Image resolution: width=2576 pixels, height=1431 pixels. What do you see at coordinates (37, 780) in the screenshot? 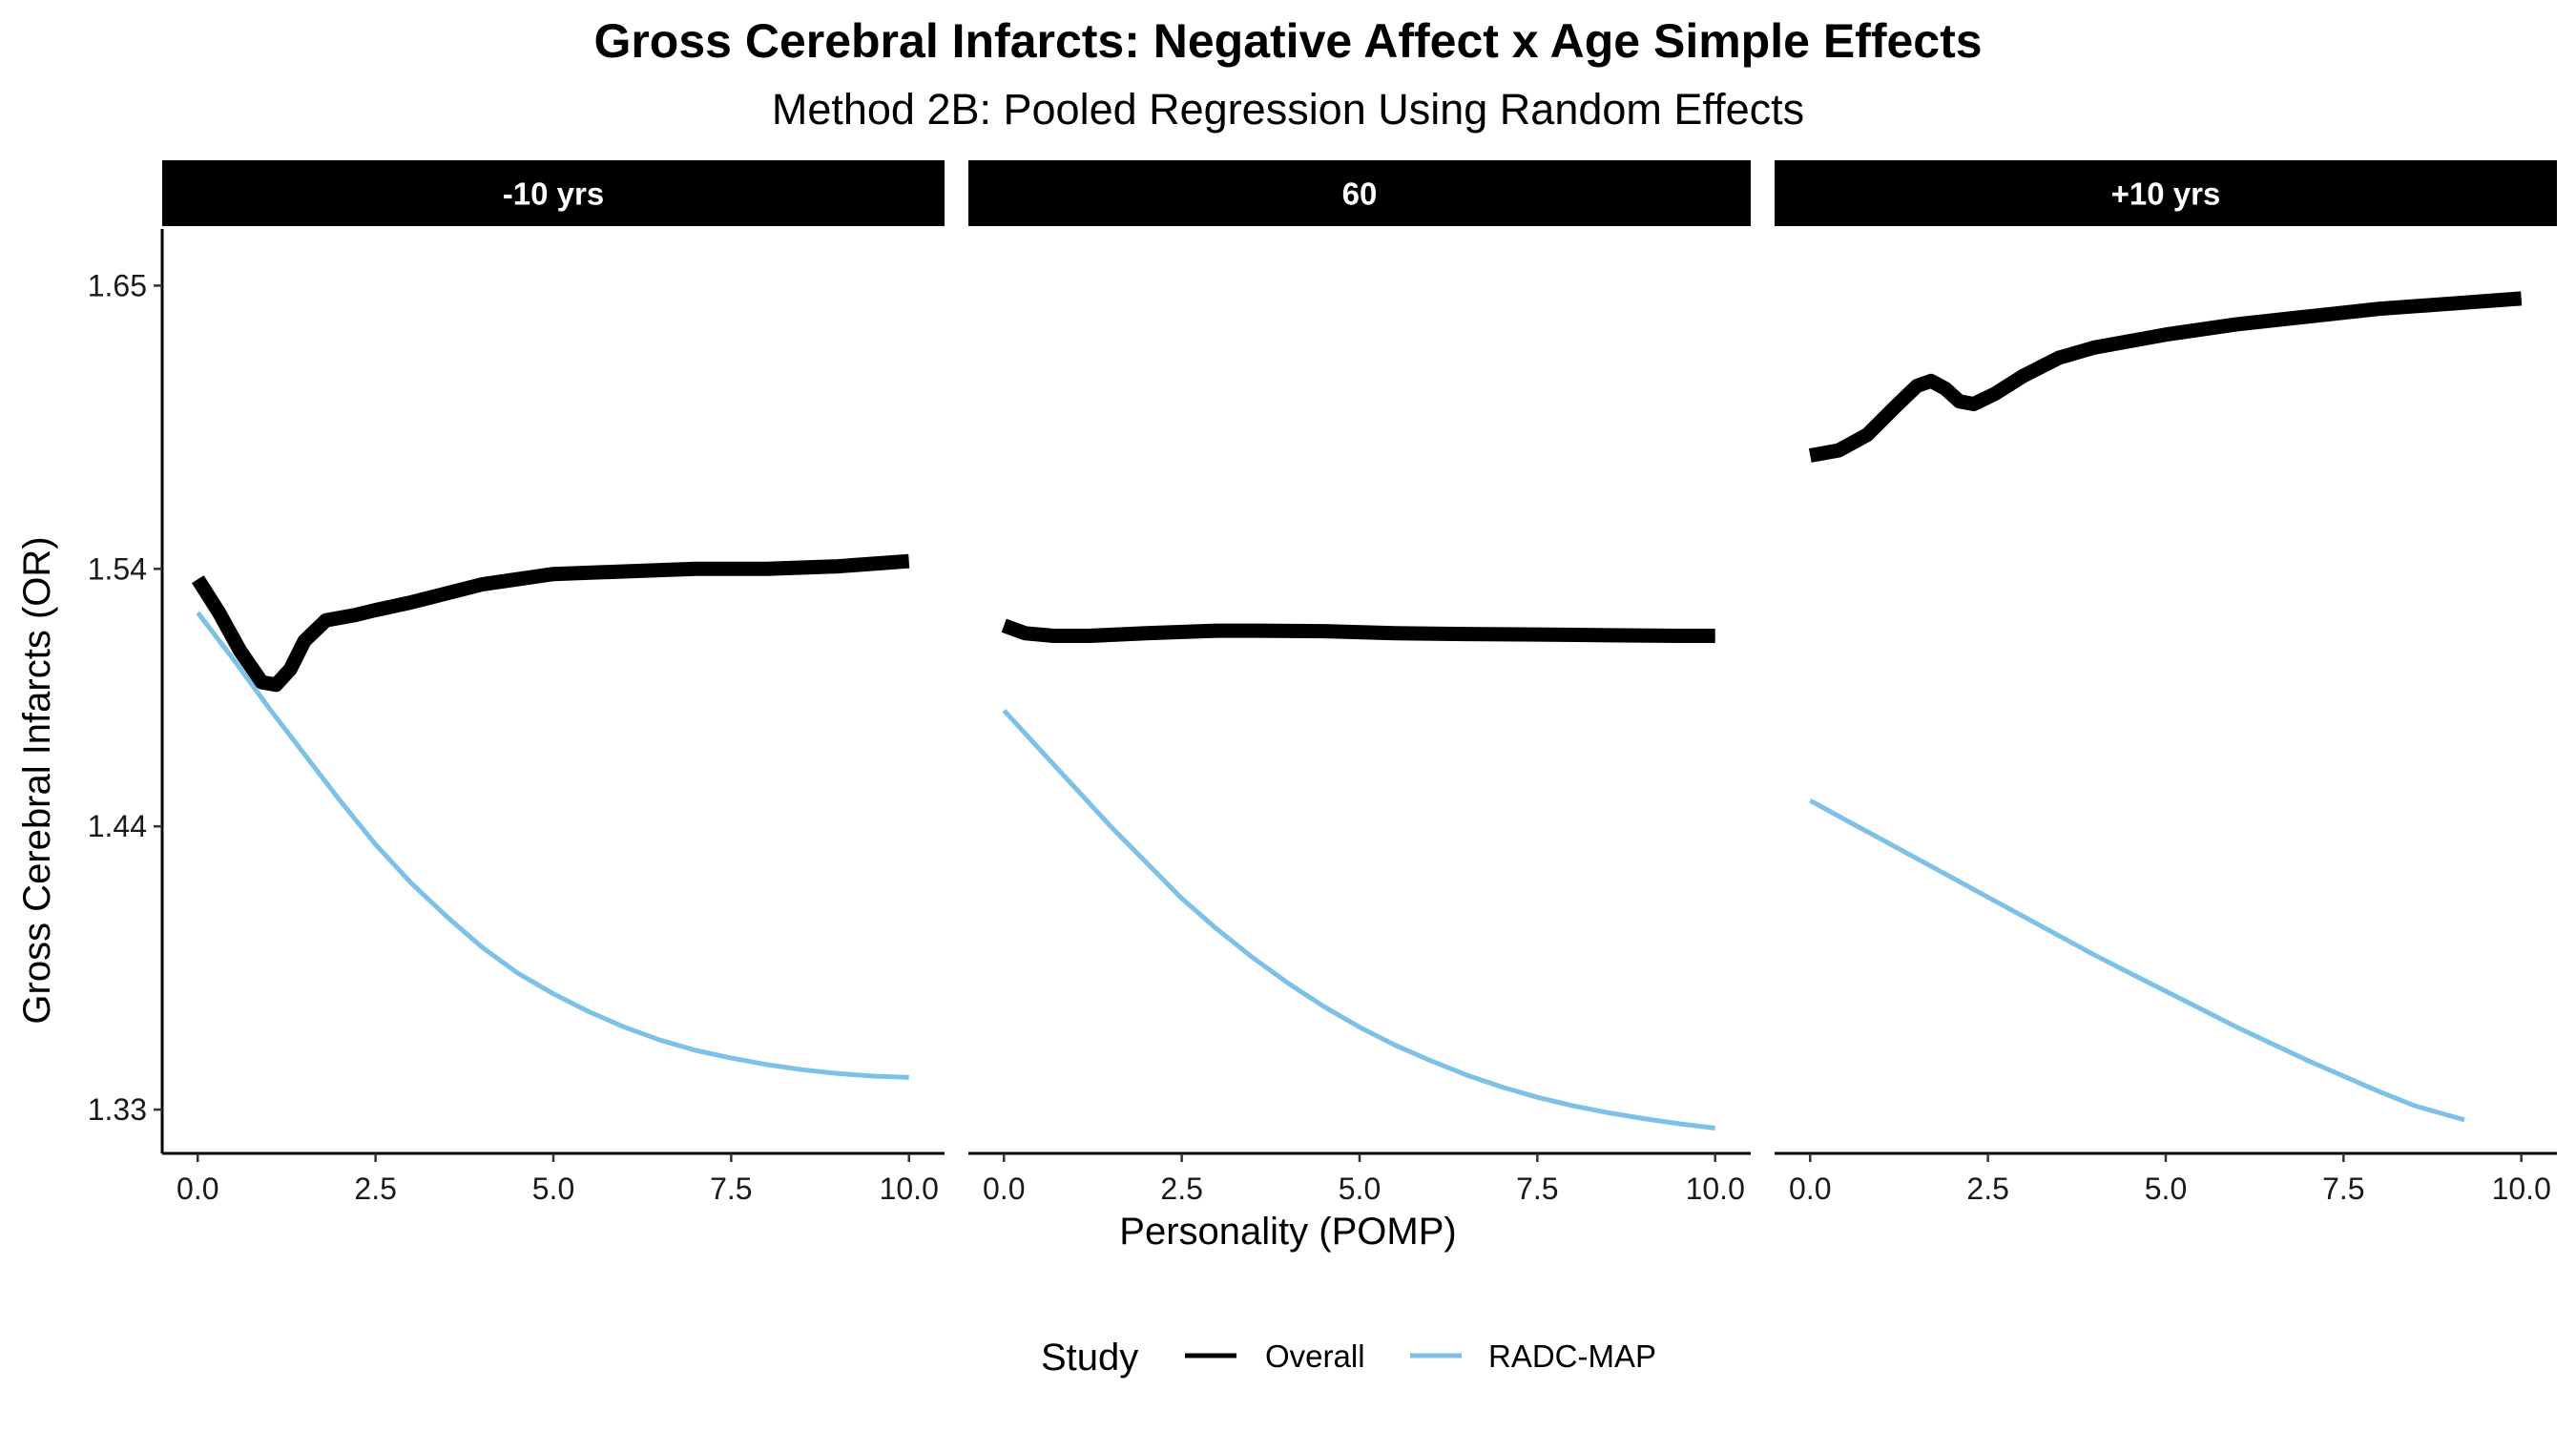
I see `y-axis-title: Gross Cerebral Infarcts (OR)` at bounding box center [37, 780].